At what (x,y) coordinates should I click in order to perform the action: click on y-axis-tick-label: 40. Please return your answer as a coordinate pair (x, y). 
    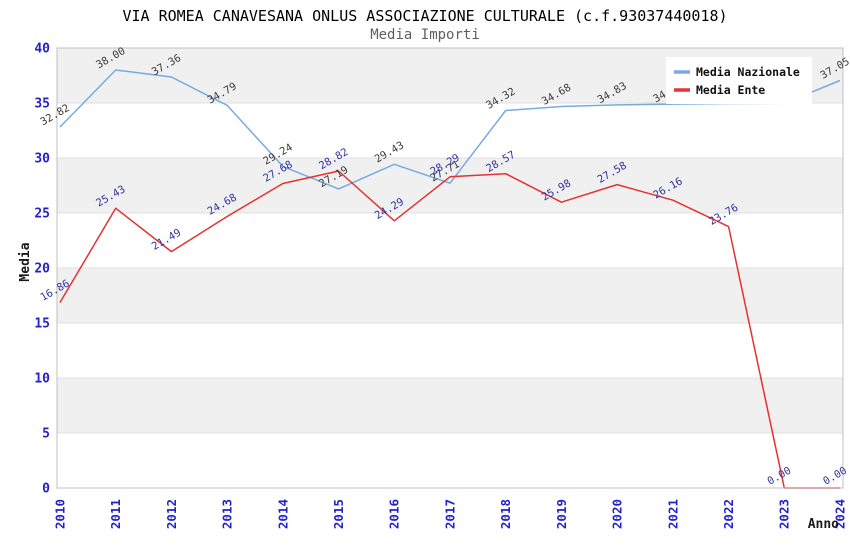
    Looking at the image, I should click on (42, 49).